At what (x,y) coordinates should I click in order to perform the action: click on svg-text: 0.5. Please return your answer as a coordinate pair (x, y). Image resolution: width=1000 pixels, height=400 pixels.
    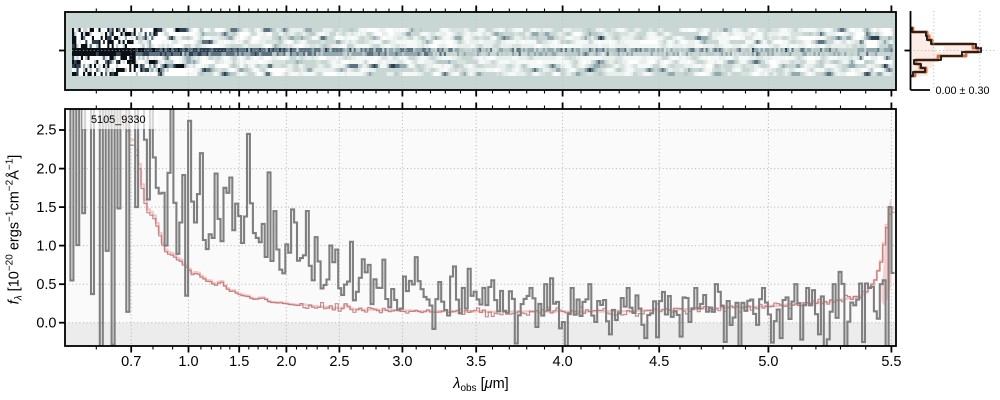
    Looking at the image, I should click on (46, 285).